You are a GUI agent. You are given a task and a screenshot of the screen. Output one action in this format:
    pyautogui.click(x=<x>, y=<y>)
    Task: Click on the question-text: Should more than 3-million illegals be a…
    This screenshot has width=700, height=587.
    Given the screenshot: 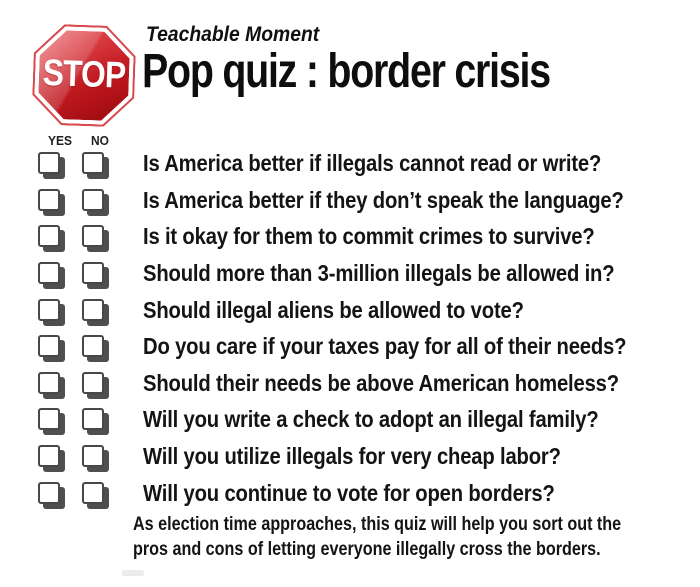 What is the action you would take?
    pyautogui.click(x=379, y=273)
    